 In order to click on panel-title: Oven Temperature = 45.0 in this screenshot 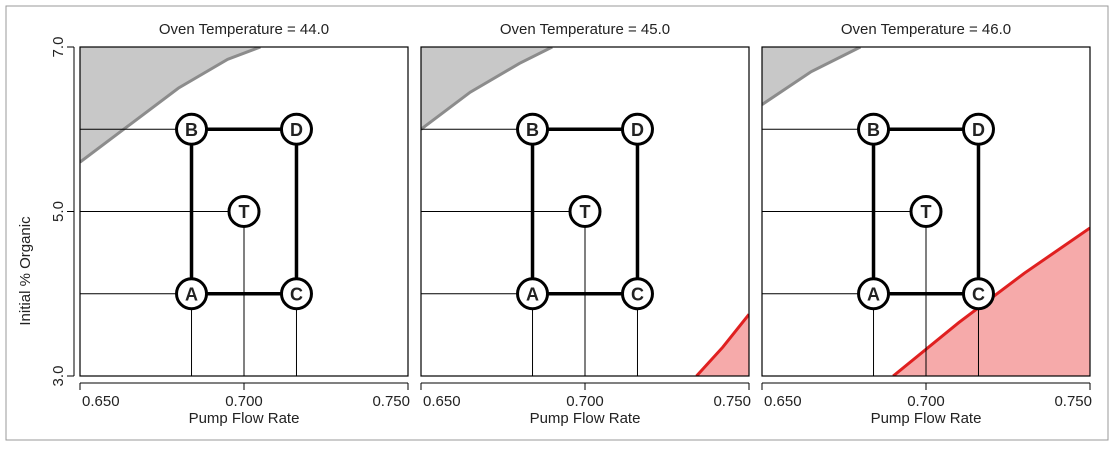, I will do `click(585, 29)`.